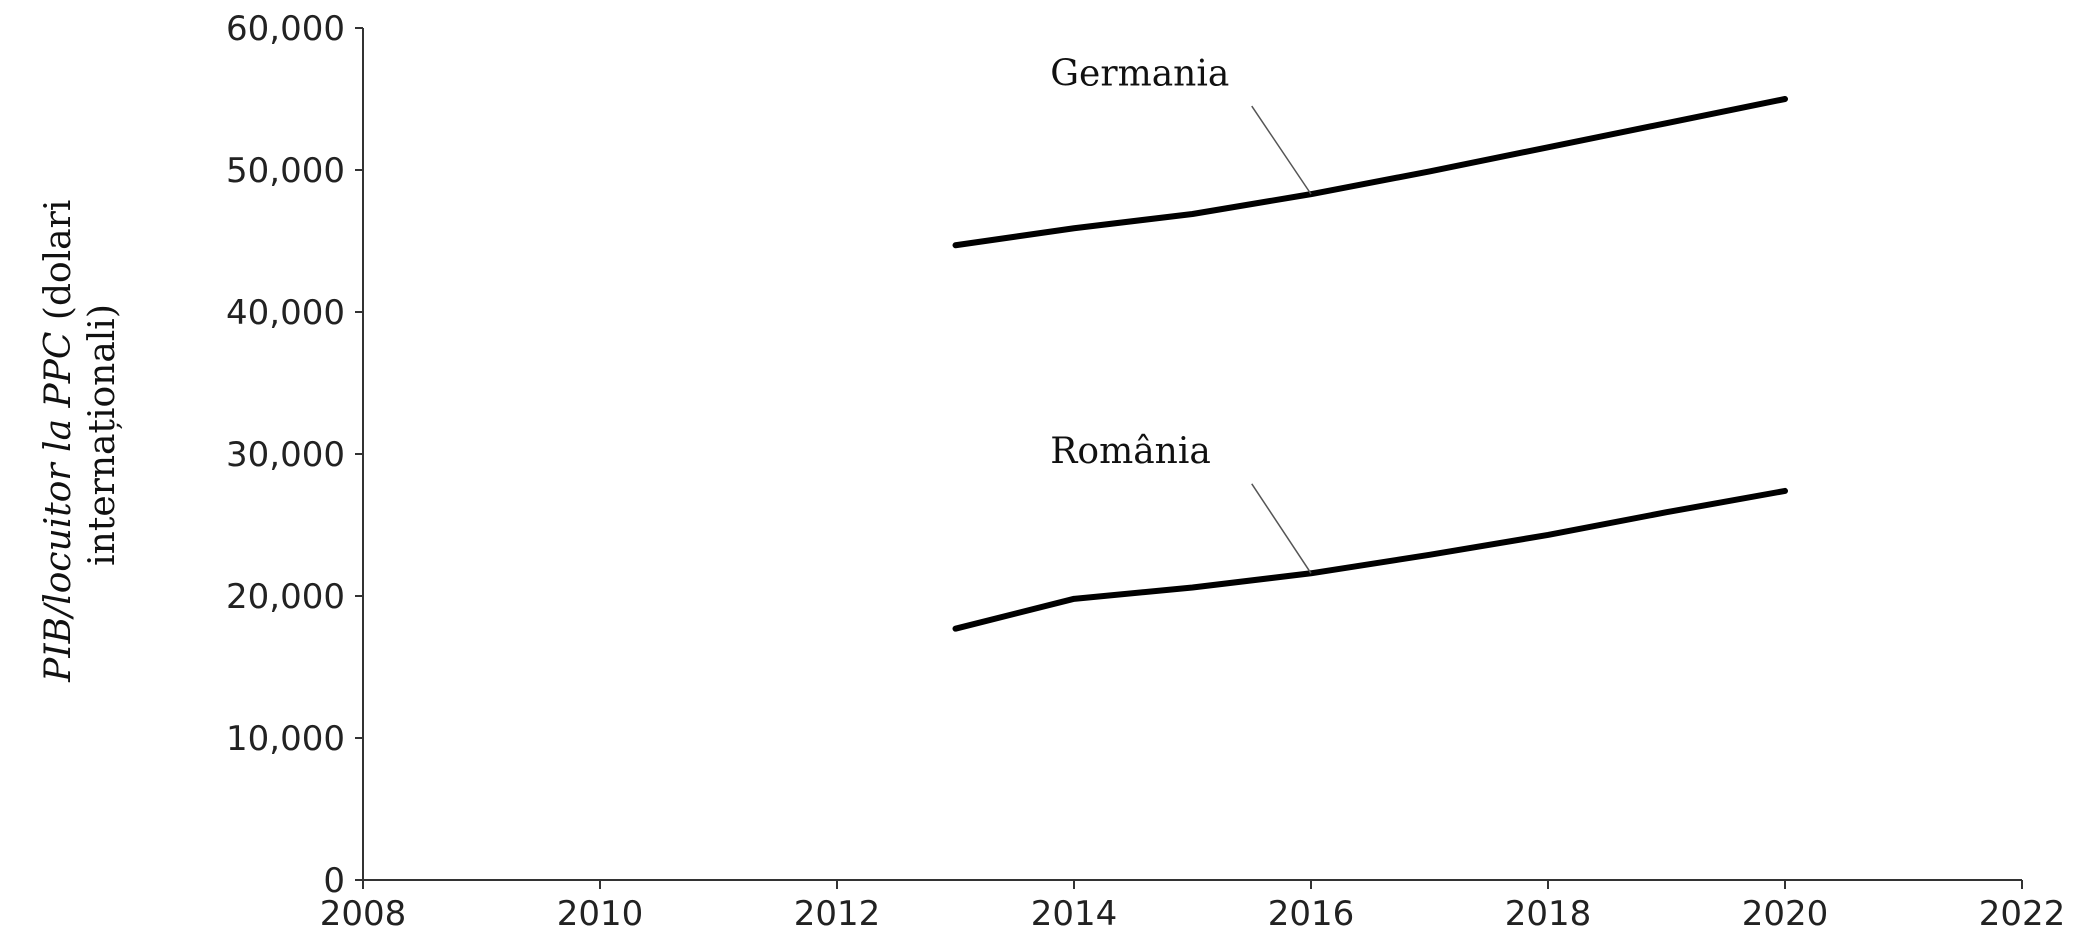  I want to click on leader-line-românia, so click(1281, 528).